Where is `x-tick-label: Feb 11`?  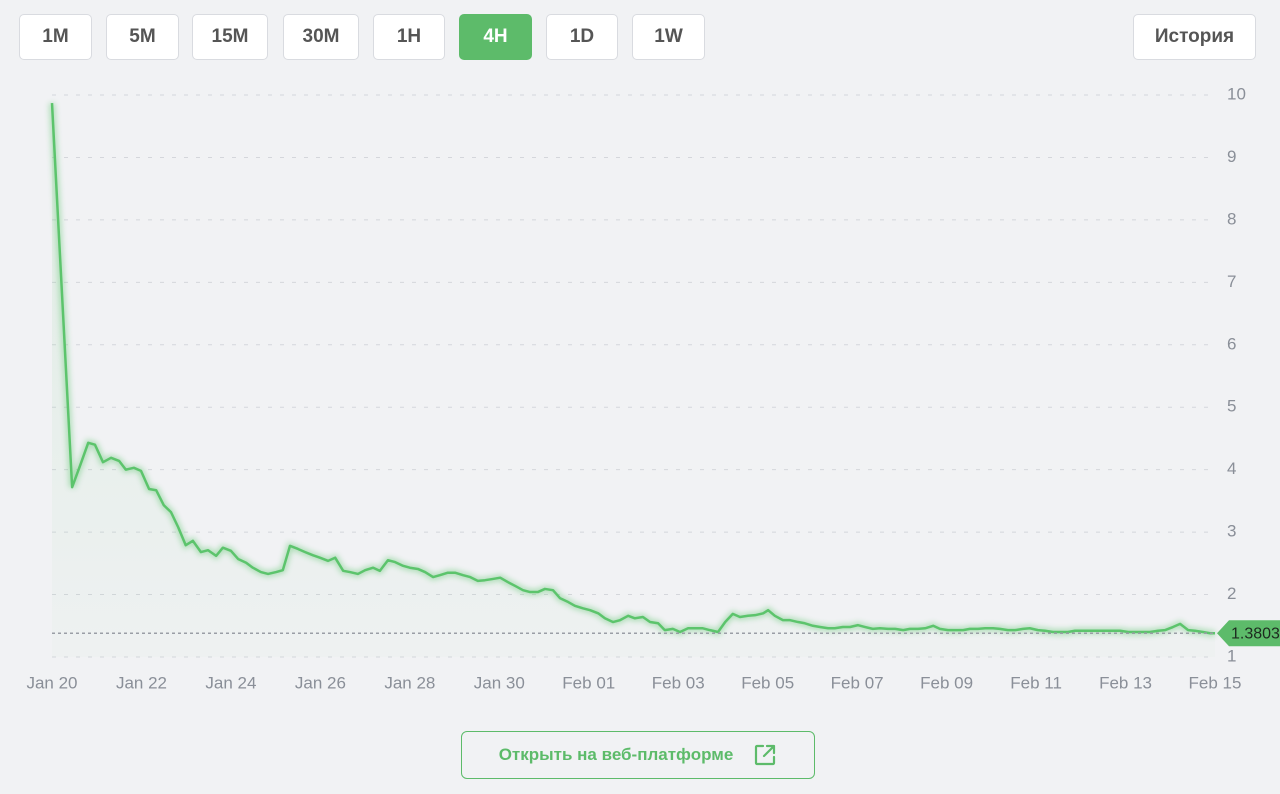 x-tick-label: Feb 11 is located at coordinates (1036, 682).